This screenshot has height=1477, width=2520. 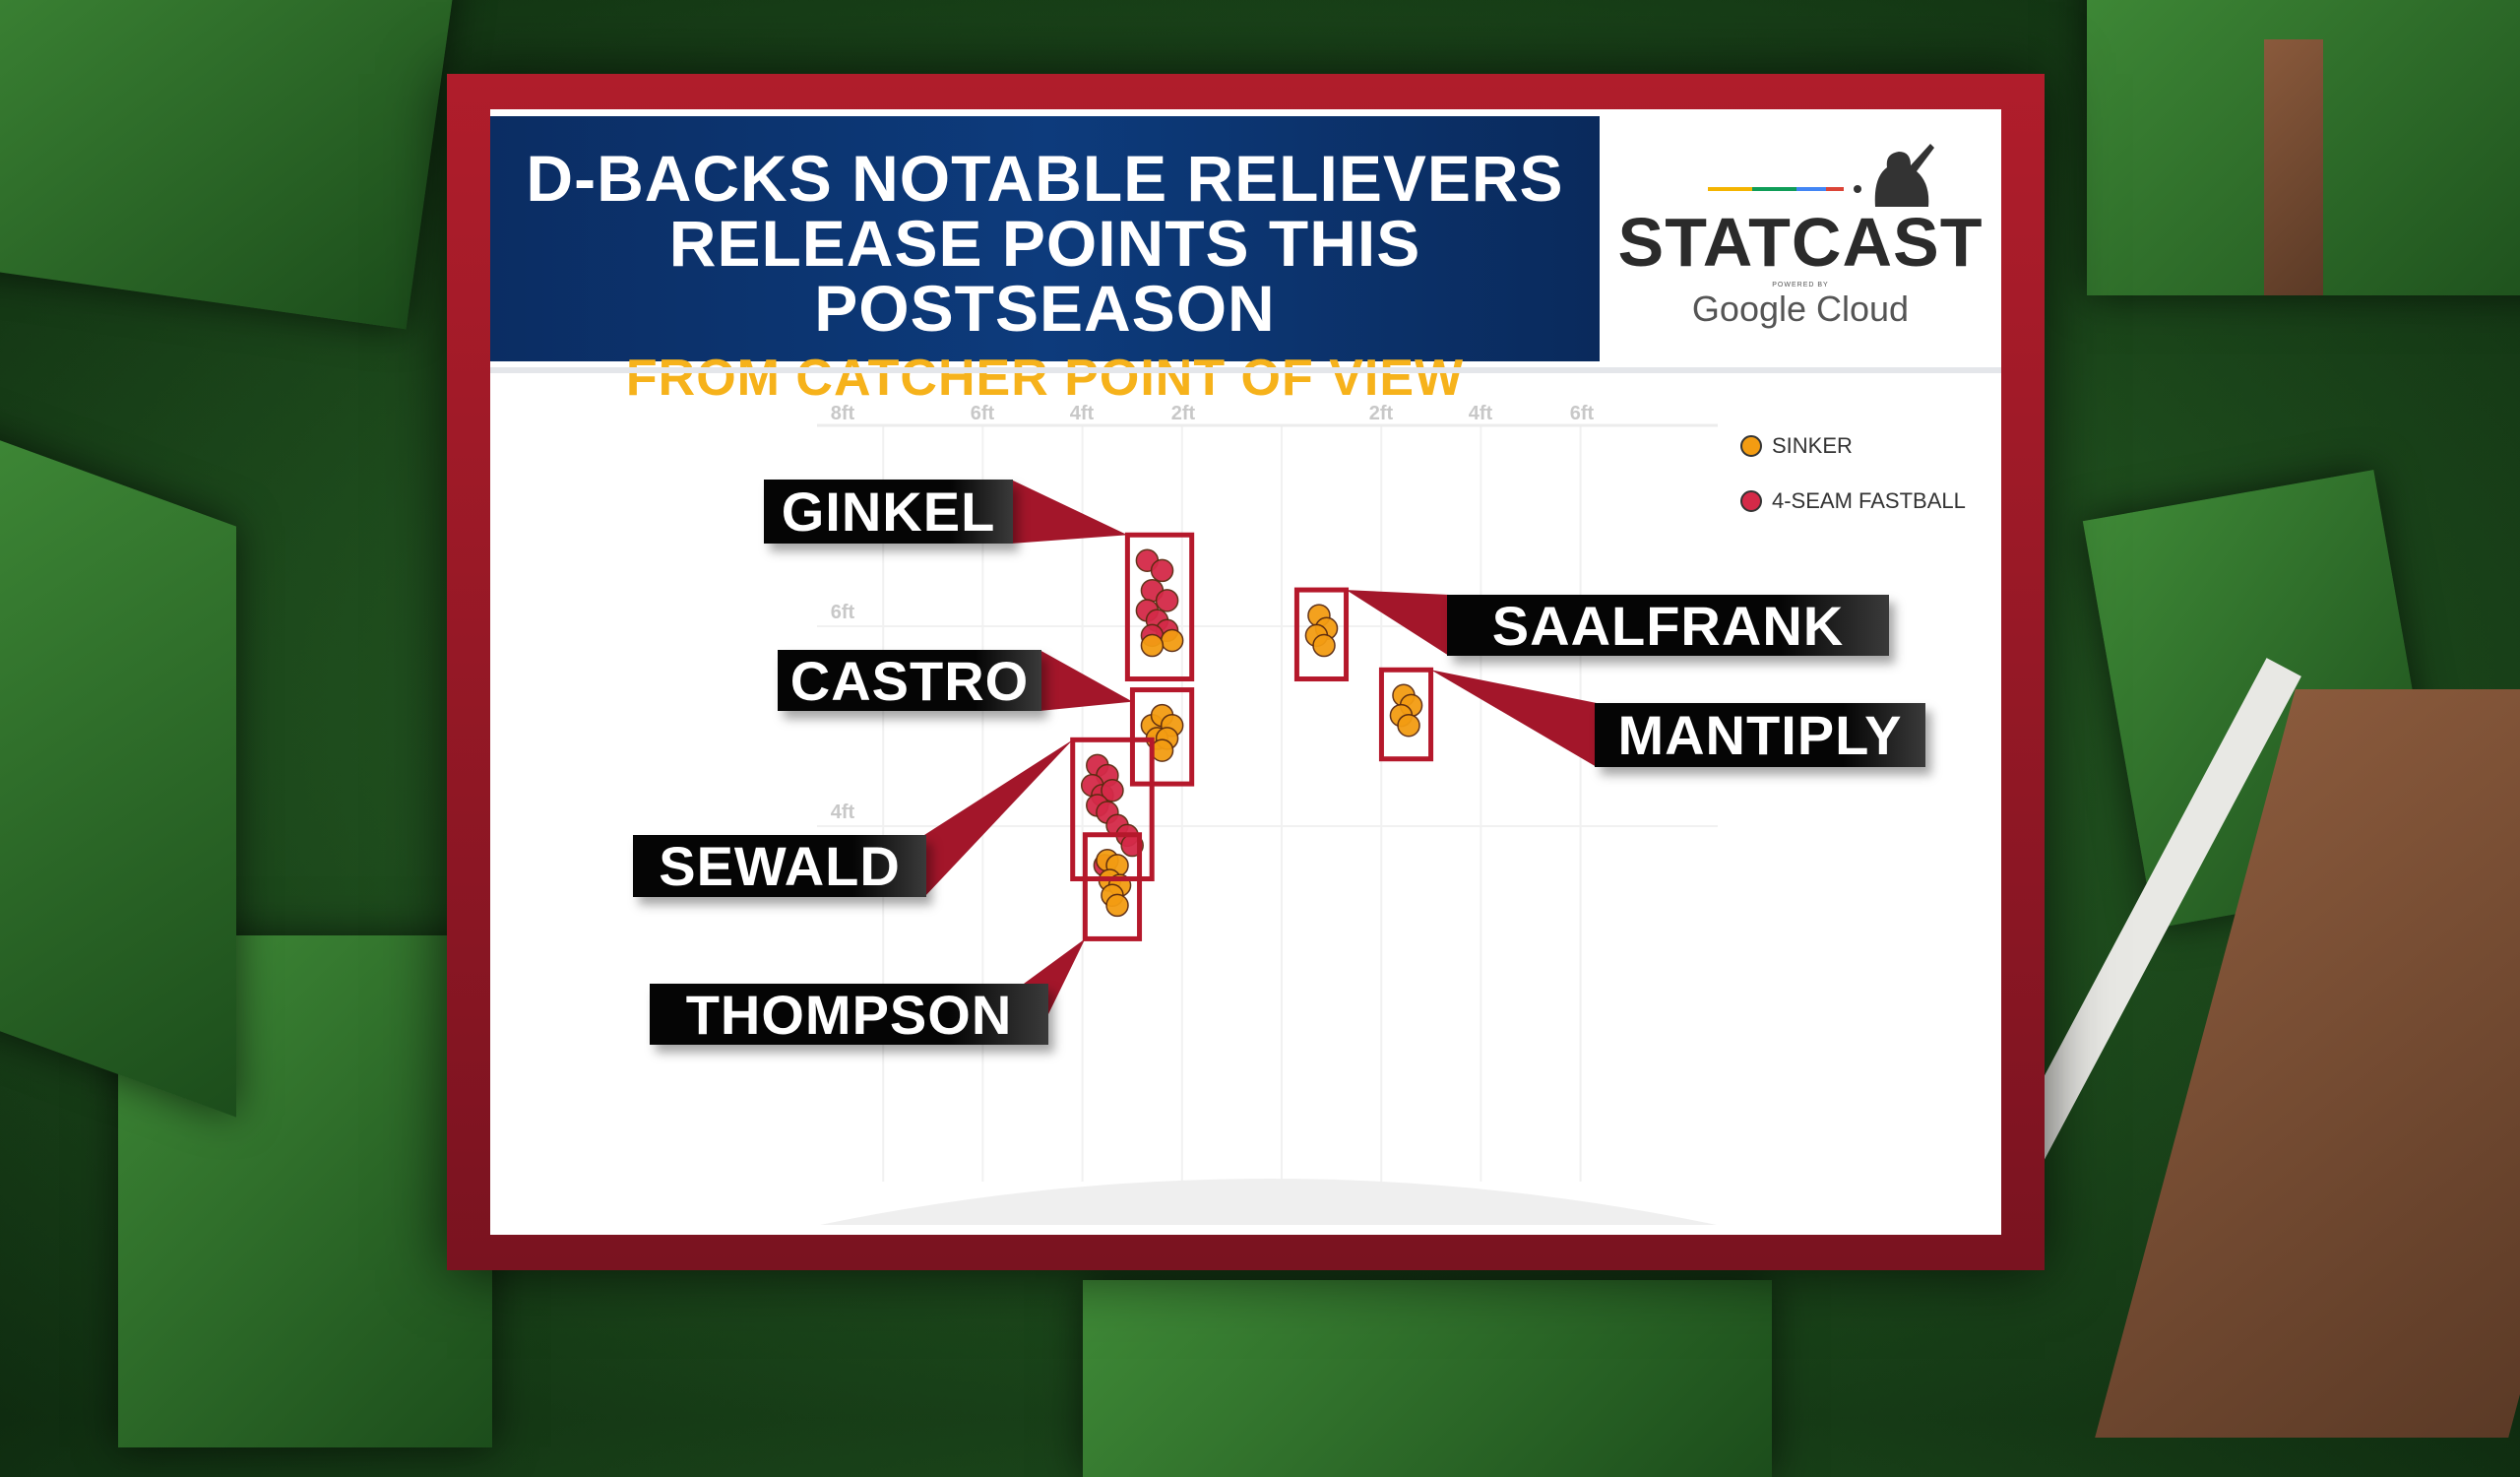 I want to click on statcast-logo: STATCAST POWERED BY Google Cloud, so click(x=1800, y=239).